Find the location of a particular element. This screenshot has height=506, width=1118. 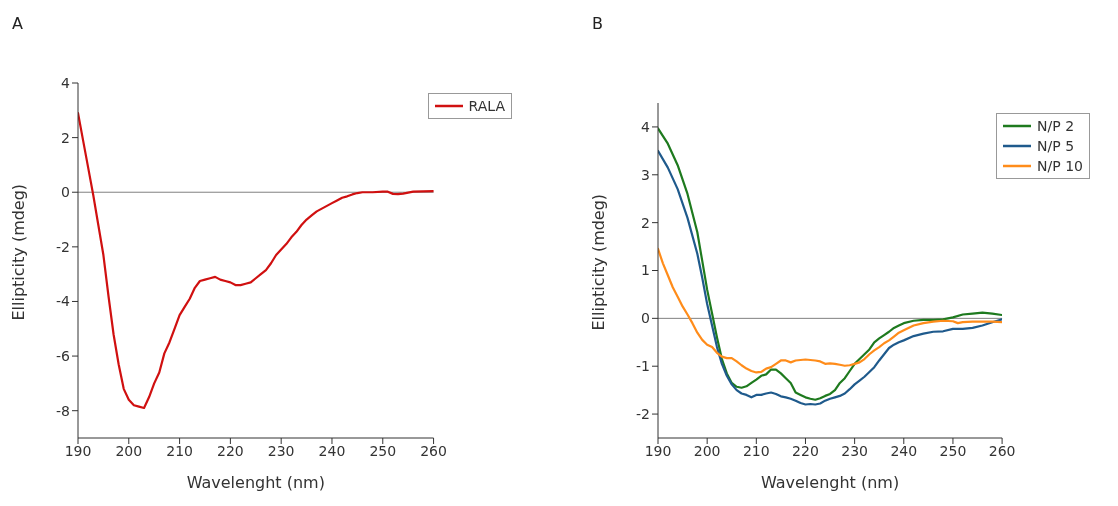

line-series is located at coordinates (830, 310).